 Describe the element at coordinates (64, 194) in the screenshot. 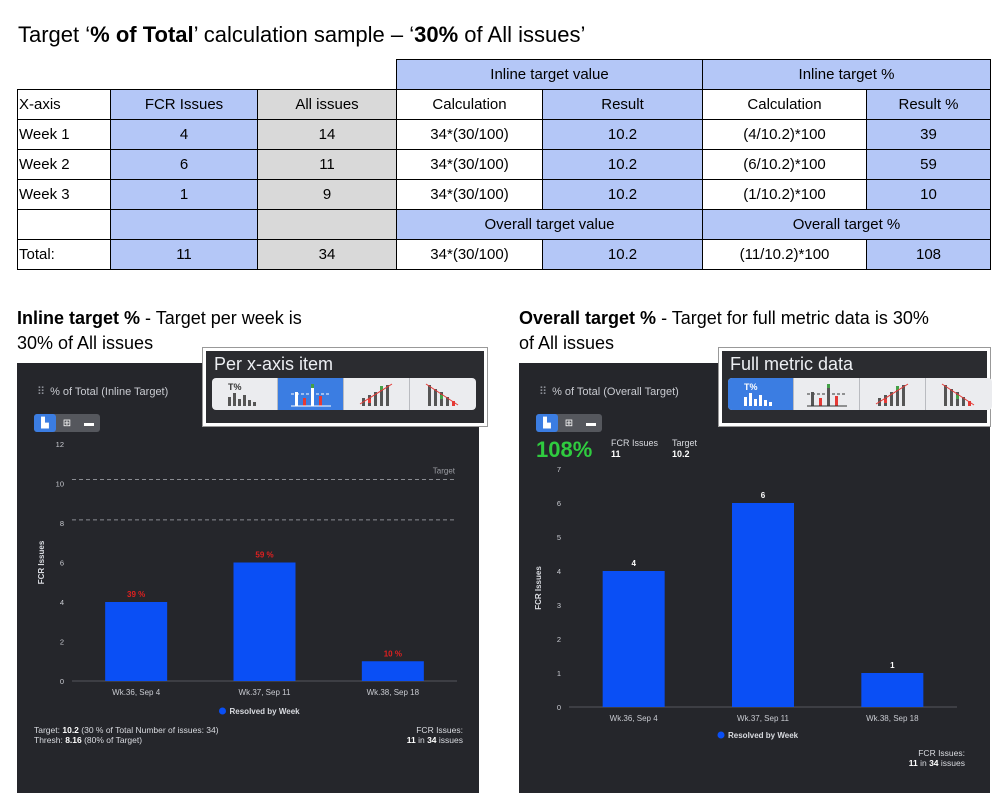

I see `table-cell: Week 3` at that location.